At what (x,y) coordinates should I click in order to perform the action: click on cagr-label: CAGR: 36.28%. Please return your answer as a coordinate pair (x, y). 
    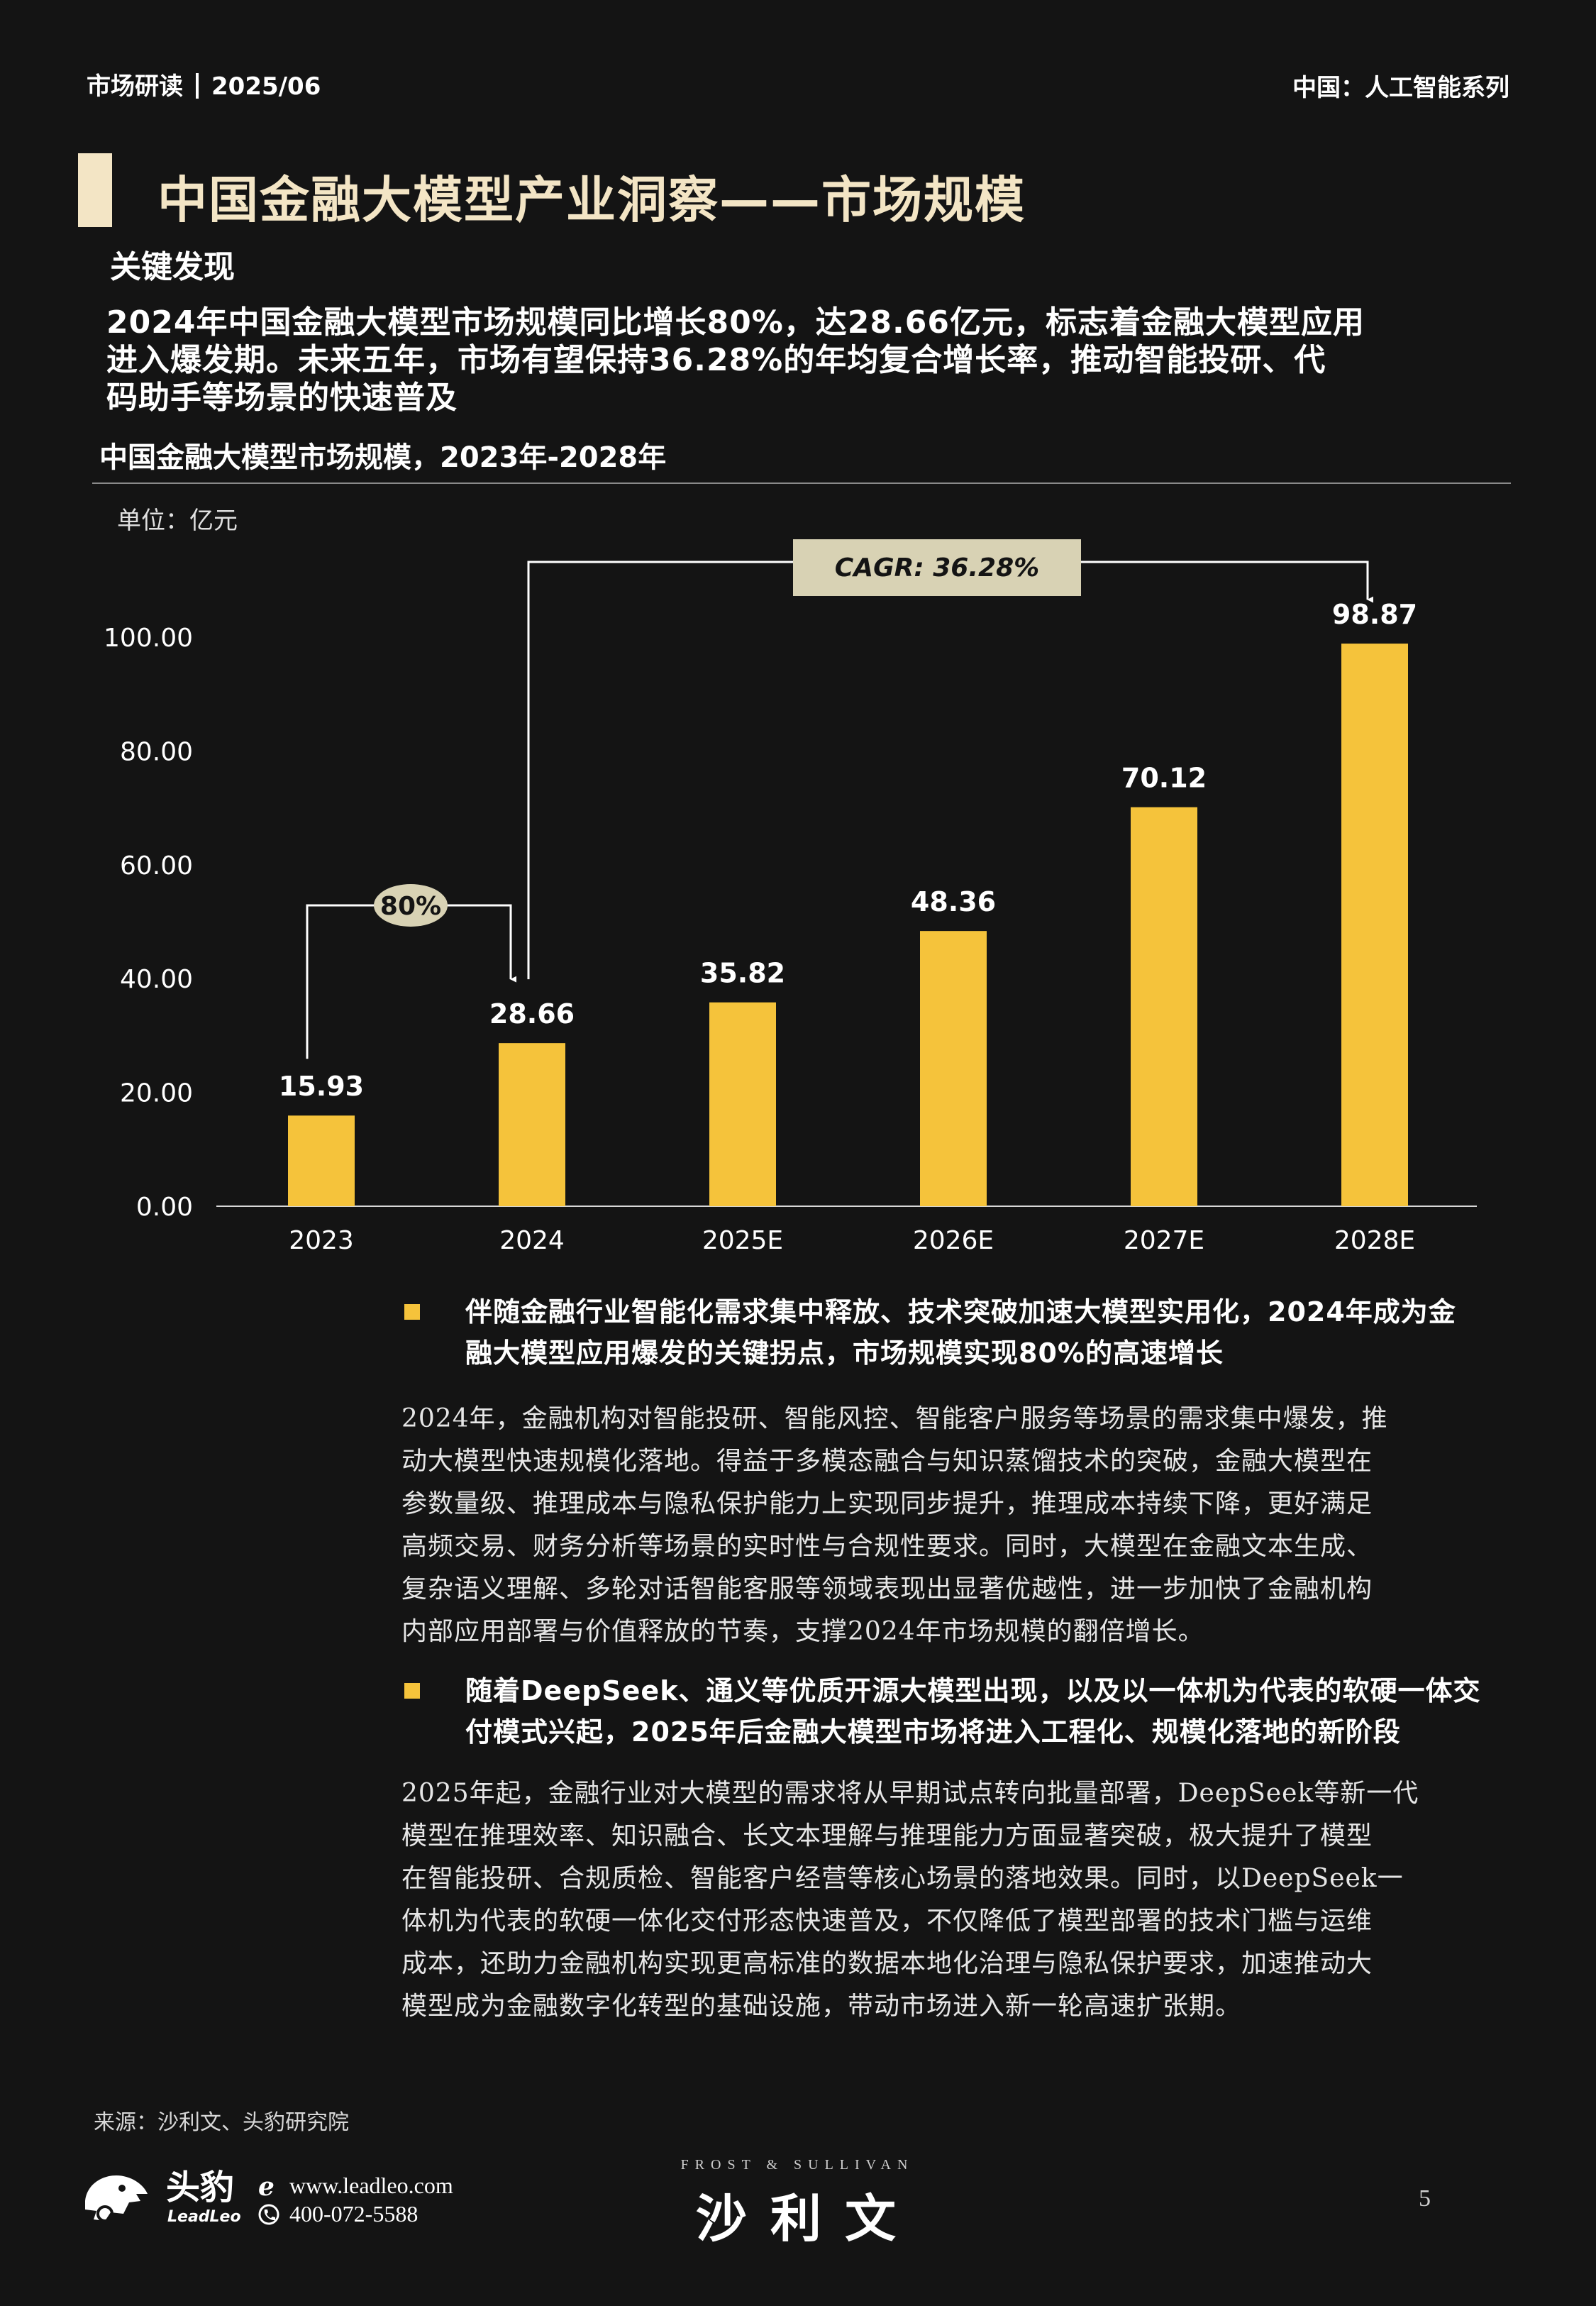
    Looking at the image, I should click on (937, 568).